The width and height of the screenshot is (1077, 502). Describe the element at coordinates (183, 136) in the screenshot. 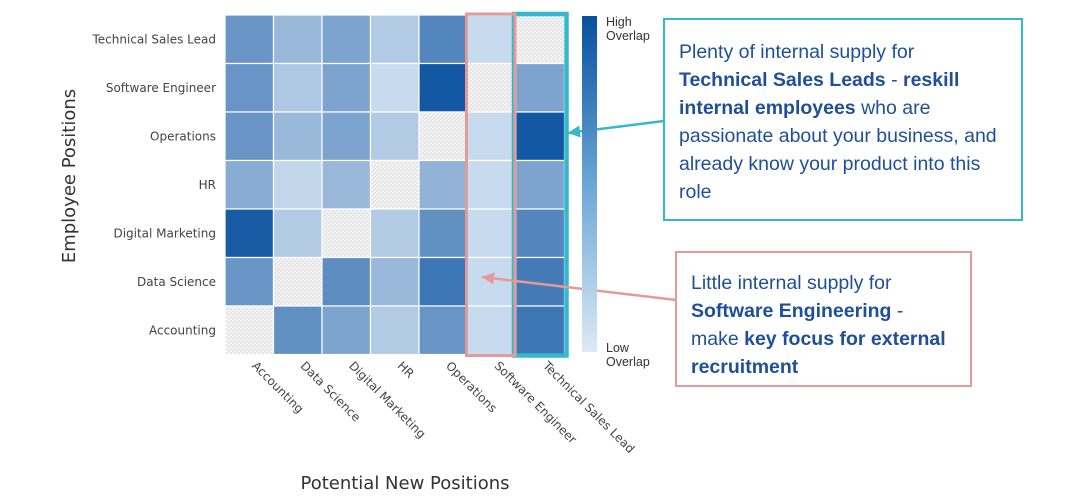

I see `row-label-operations: Operations` at that location.